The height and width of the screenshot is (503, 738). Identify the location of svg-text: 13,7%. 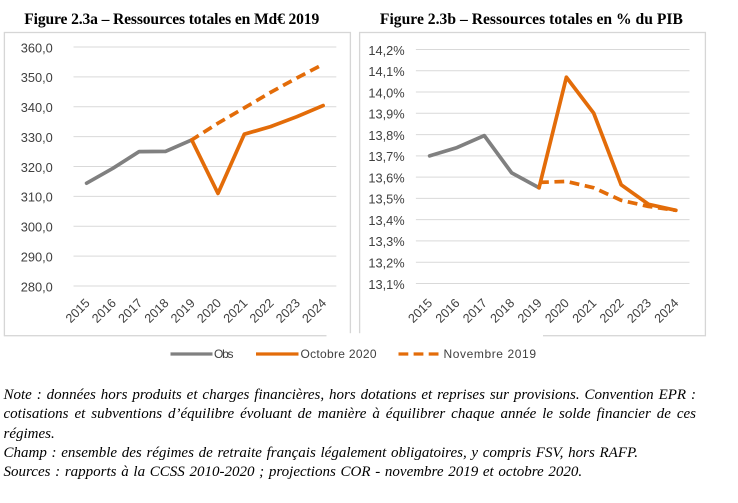
(386, 156).